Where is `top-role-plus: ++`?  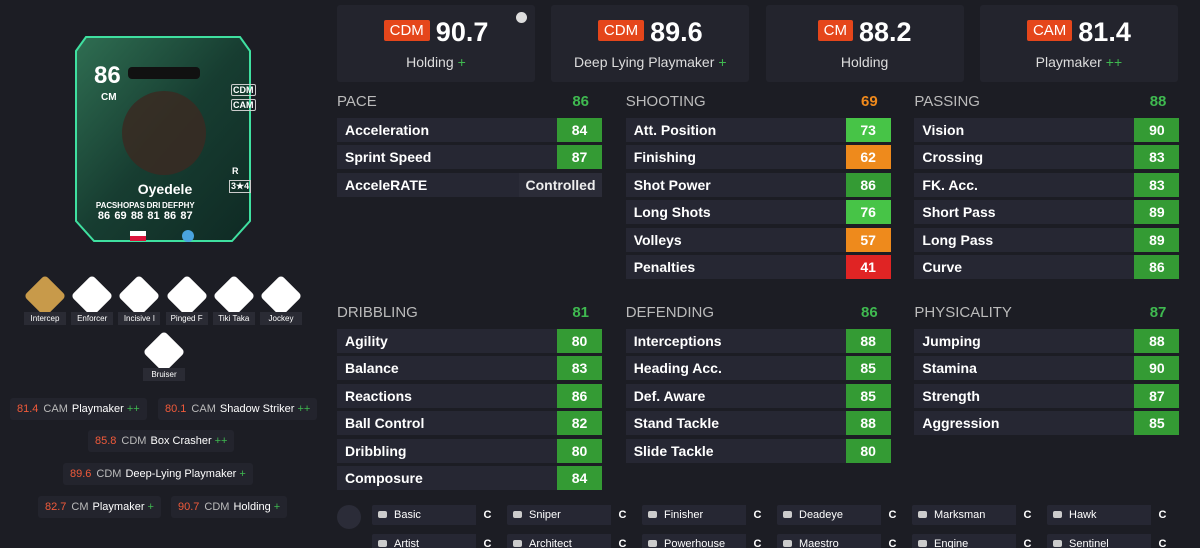 top-role-plus: ++ is located at coordinates (1114, 62).